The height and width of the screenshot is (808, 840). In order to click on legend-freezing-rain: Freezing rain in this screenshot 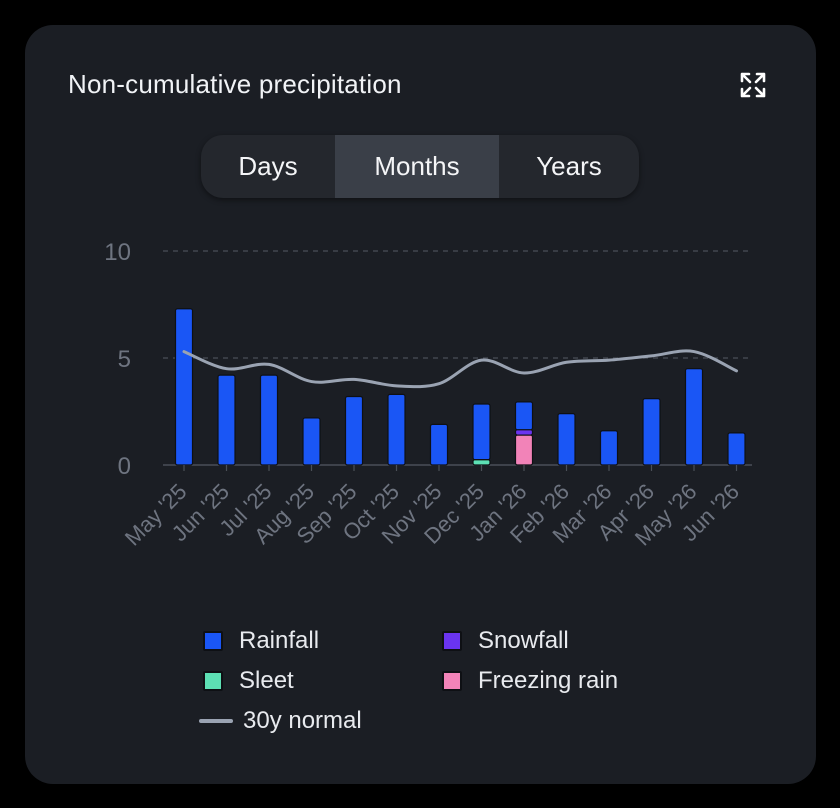, I will do `click(530, 681)`.